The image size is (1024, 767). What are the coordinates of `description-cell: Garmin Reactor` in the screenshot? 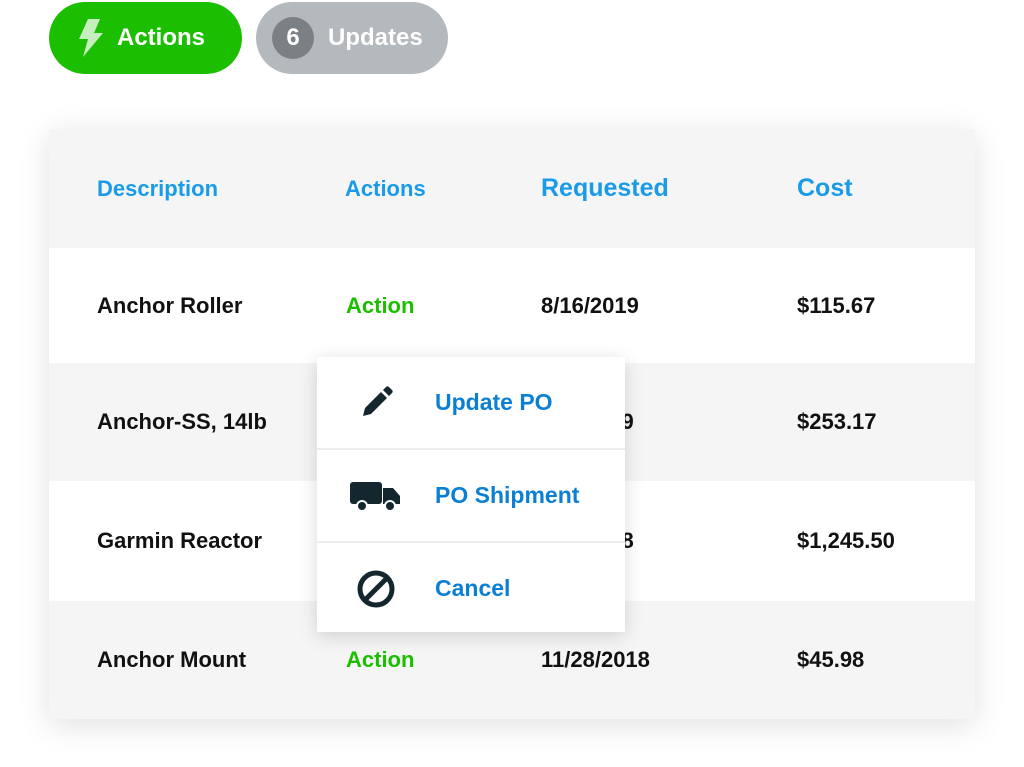 It's located at (180, 540).